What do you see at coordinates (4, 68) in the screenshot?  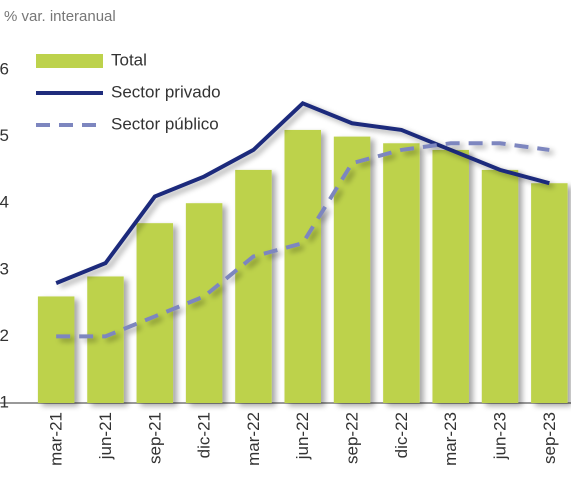 I see `y-tick-label: 6` at bounding box center [4, 68].